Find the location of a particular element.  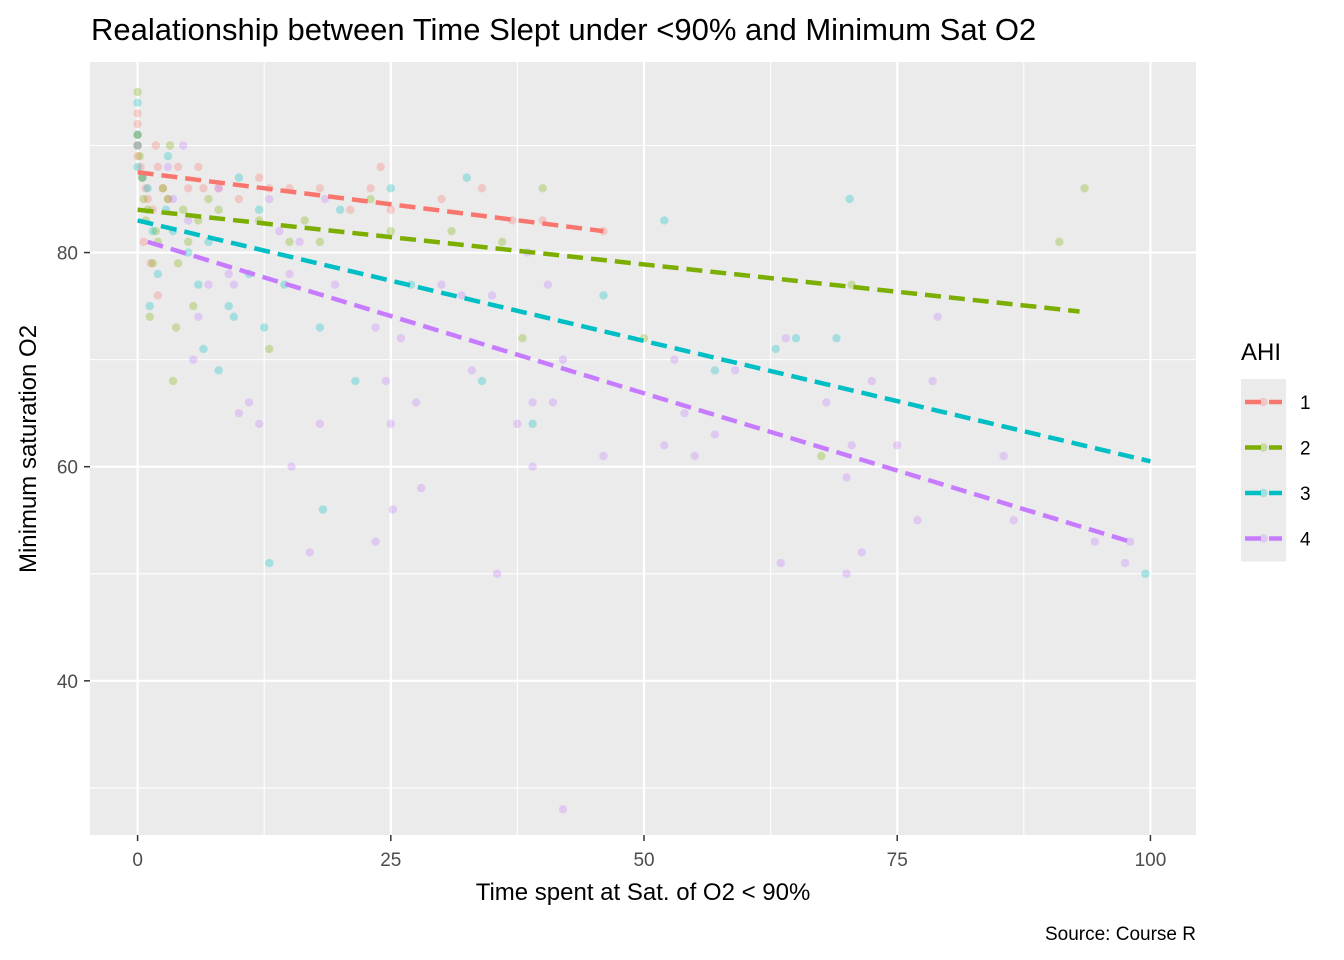

y-tick-label: 60 is located at coordinates (67, 468).